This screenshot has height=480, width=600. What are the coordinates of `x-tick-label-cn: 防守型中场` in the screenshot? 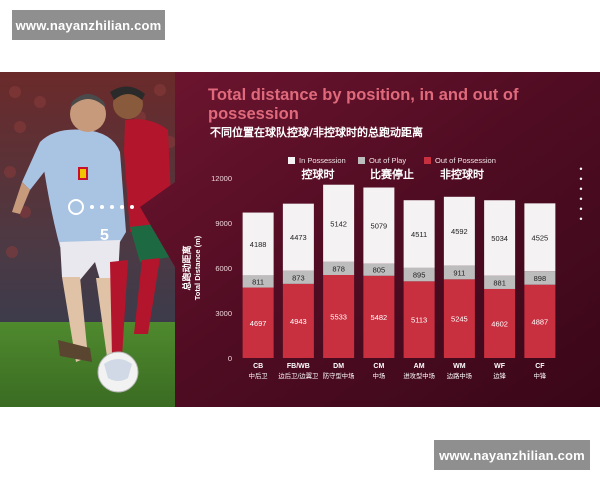 It's located at (338, 375).